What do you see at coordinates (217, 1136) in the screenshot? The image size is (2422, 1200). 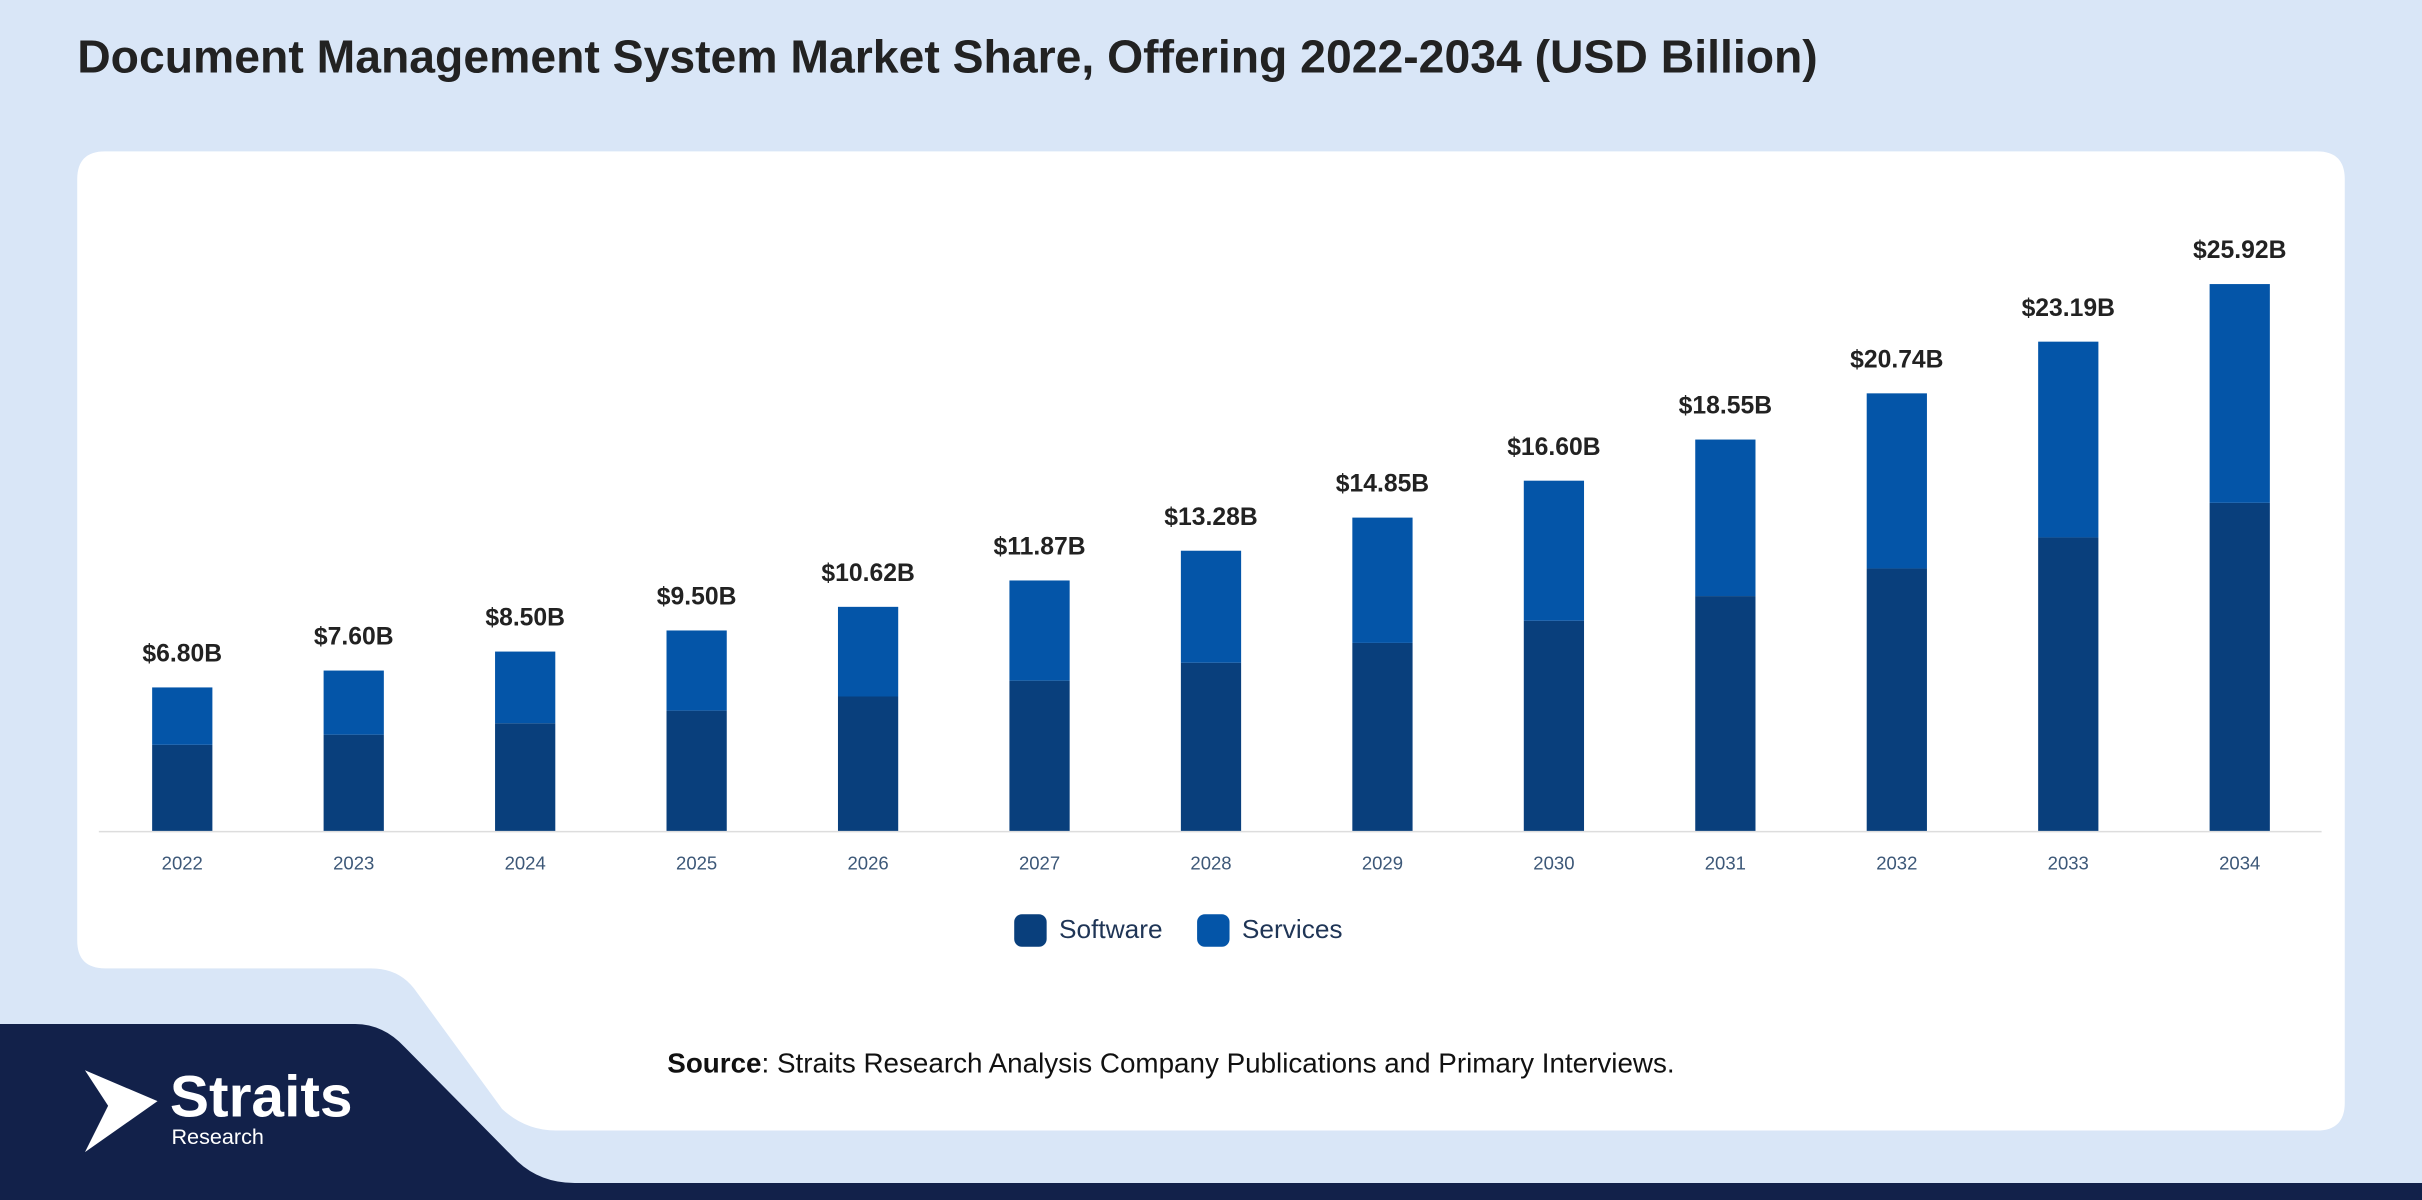 I see `logo-sub: Research` at bounding box center [217, 1136].